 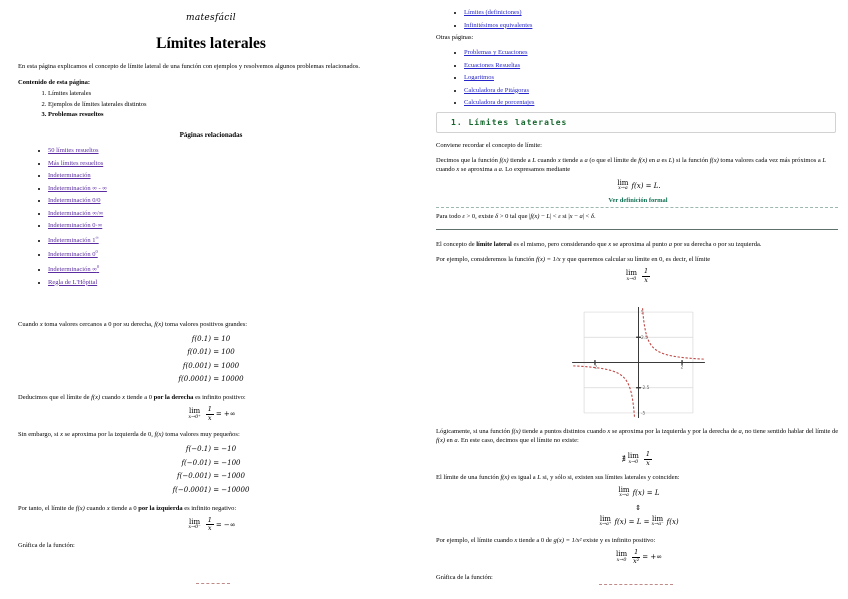 I want to click on related-link-item: Límites (definiciones), so click(x=652, y=12).